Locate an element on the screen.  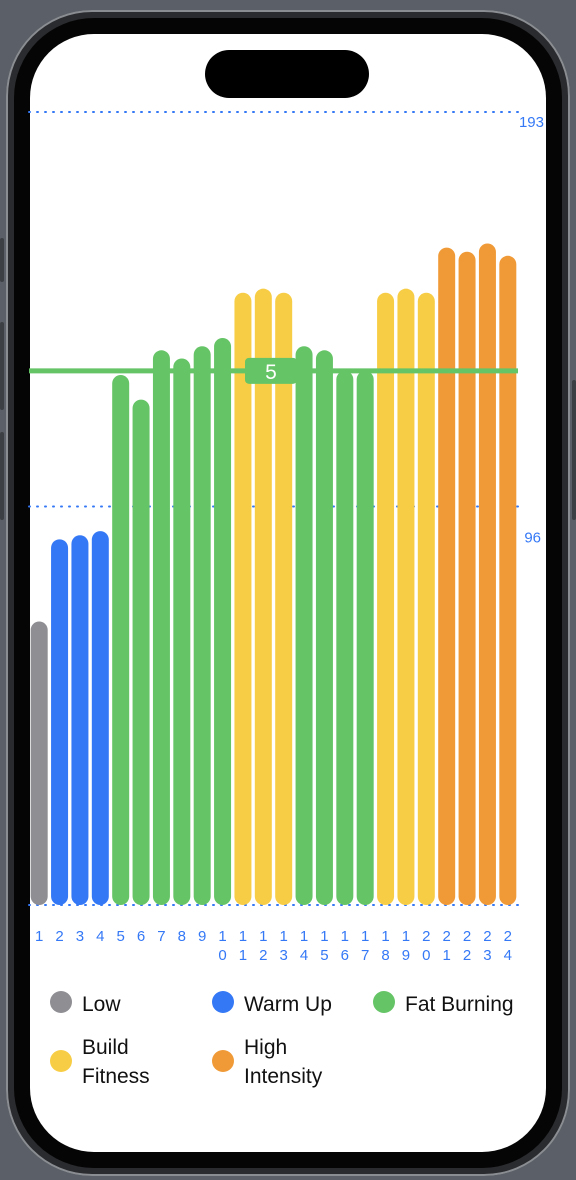
dynamic-island is located at coordinates (287, 74).